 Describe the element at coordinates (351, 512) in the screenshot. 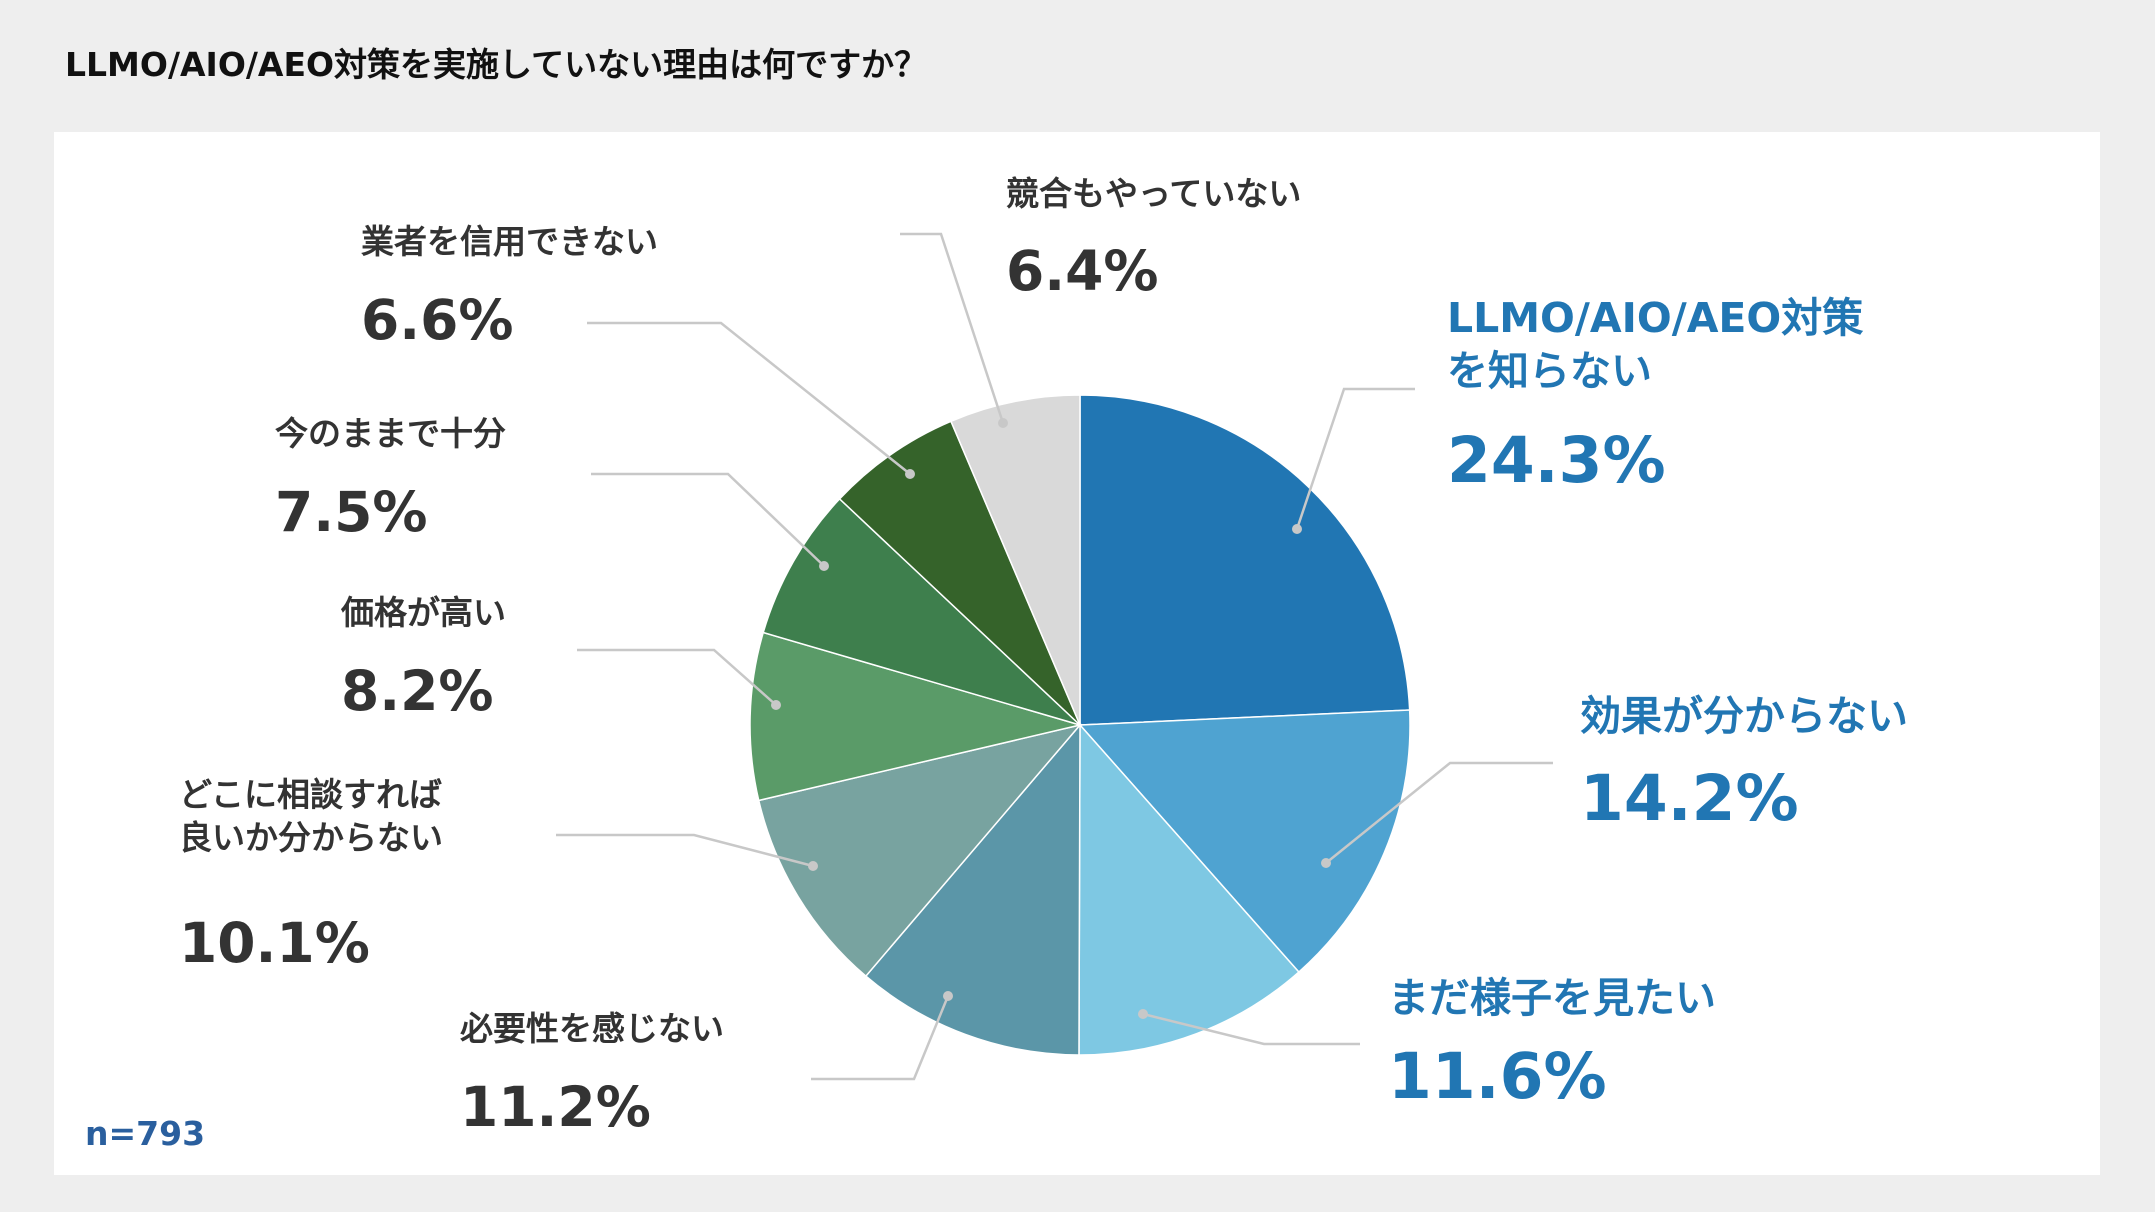

I see `slice-value: 7.5%` at that location.